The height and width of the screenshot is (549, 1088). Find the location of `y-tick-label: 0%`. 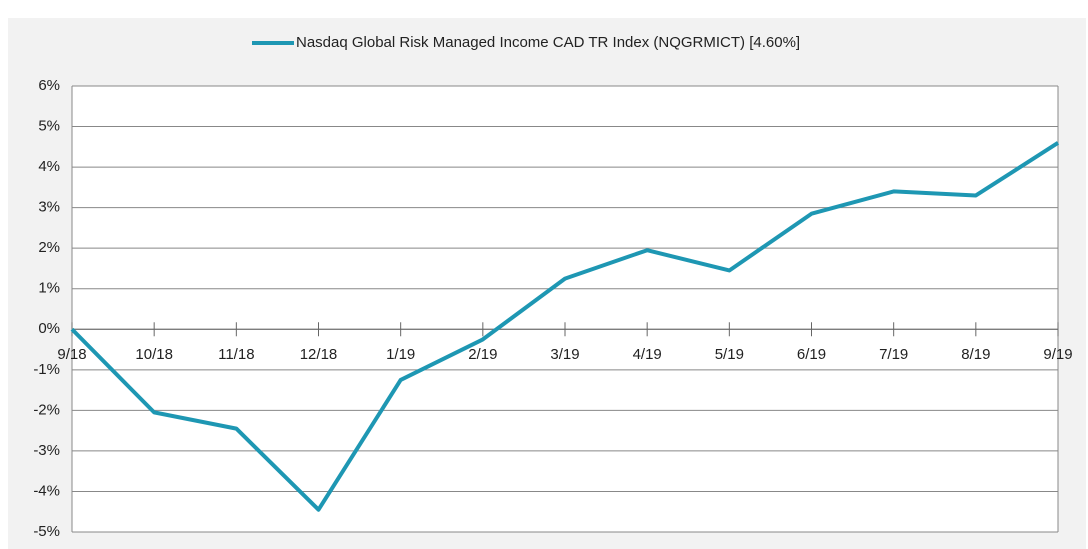

y-tick-label: 0% is located at coordinates (49, 328).